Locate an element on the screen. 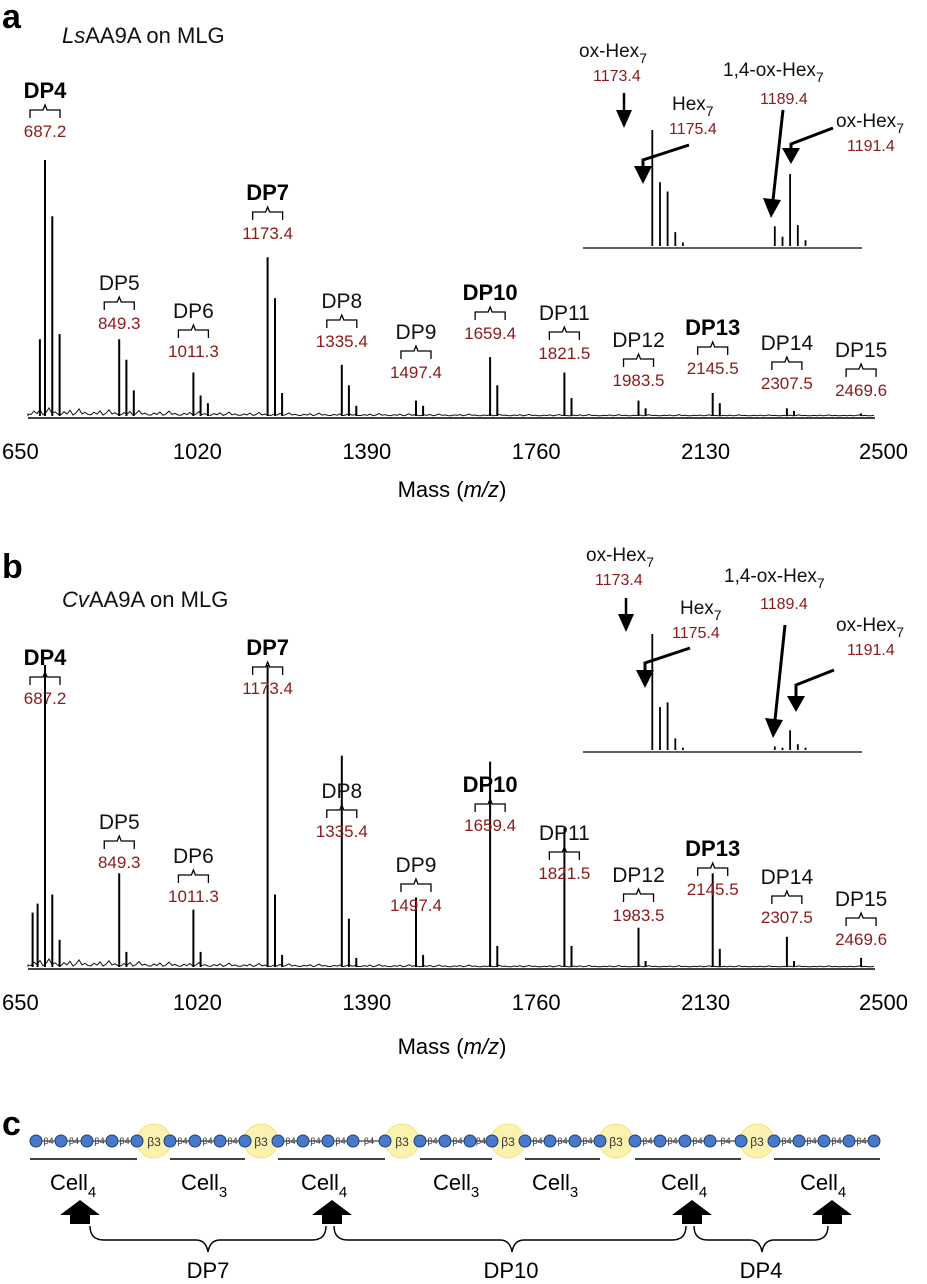  panel-a-annot-dp6-label: DP6 is located at coordinates (193, 311).